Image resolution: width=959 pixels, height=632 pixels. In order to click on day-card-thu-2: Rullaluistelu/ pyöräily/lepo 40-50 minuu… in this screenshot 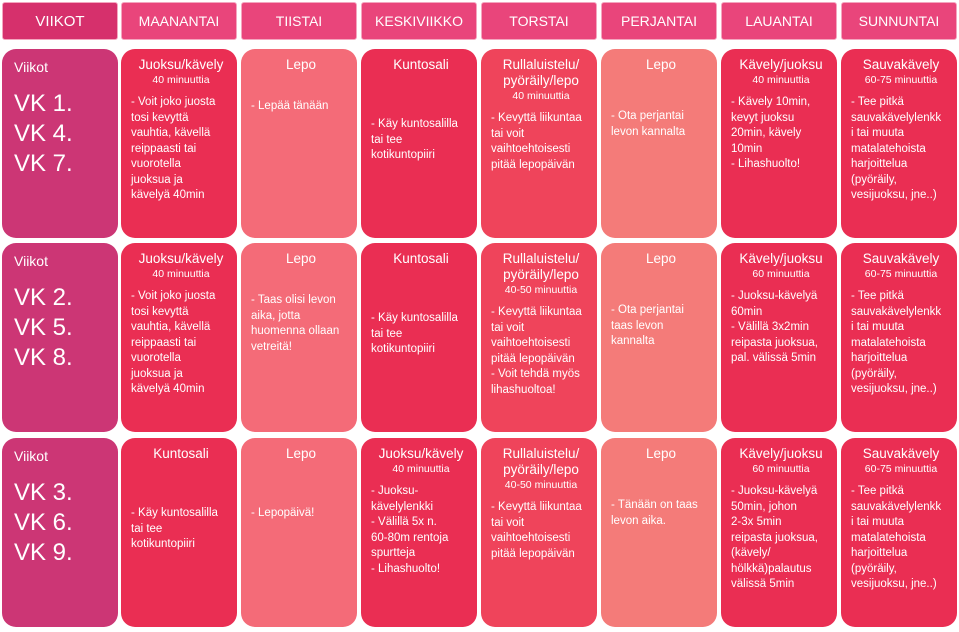, I will do `click(539, 337)`.